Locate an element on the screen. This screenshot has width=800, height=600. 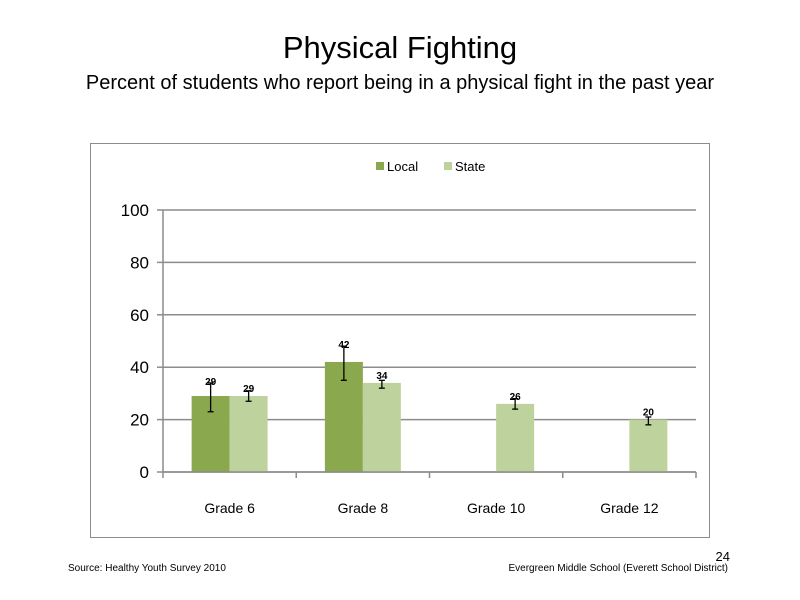
legend-label-local: Local is located at coordinates (402, 166).